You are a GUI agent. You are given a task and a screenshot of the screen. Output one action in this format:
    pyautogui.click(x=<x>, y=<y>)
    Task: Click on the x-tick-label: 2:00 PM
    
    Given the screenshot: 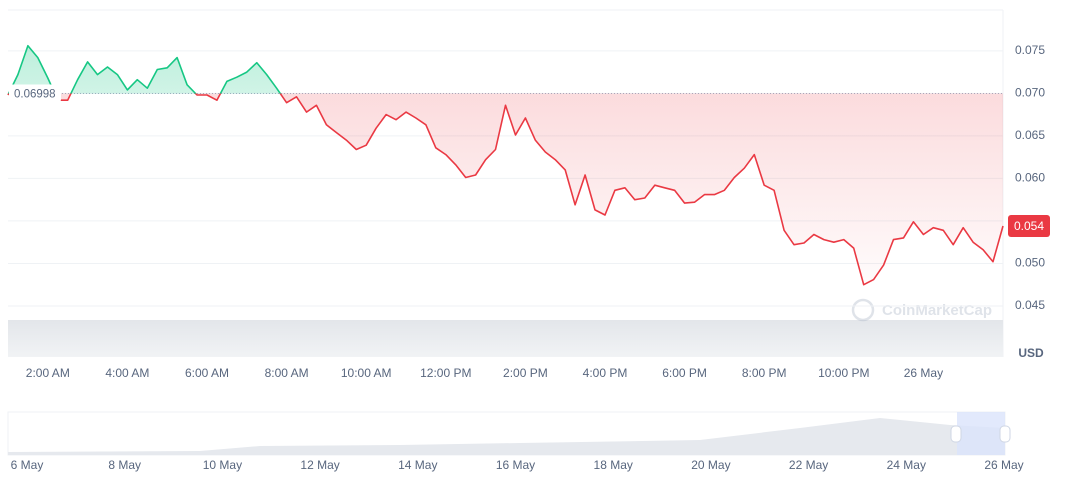 What is the action you would take?
    pyautogui.click(x=525, y=373)
    